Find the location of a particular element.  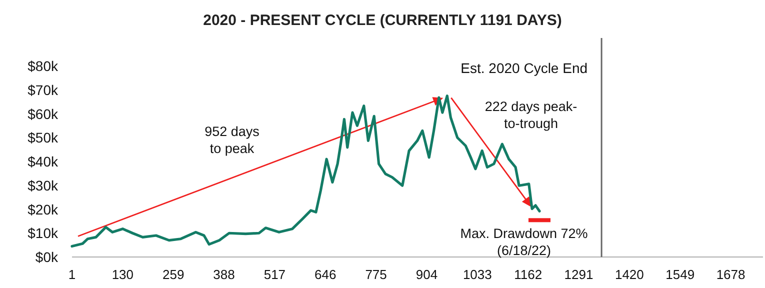

x-tick-label: 130 is located at coordinates (123, 274).